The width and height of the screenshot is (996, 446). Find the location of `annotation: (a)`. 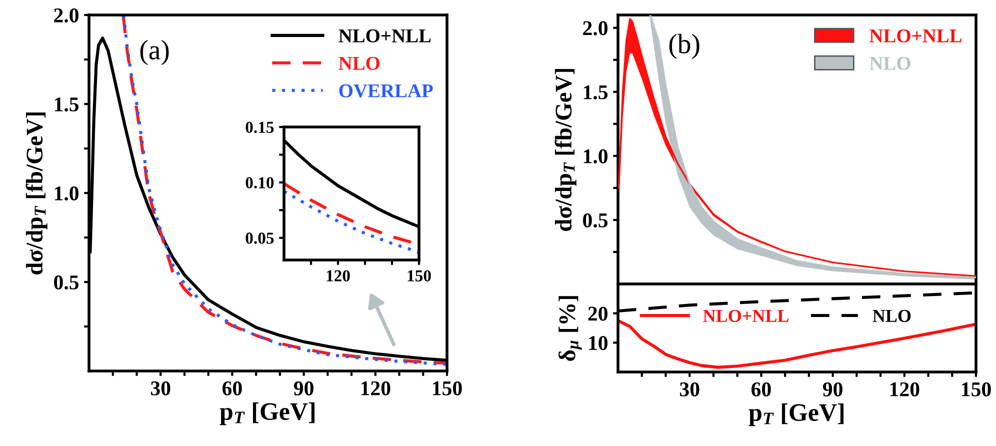

annotation: (a) is located at coordinates (154, 53).